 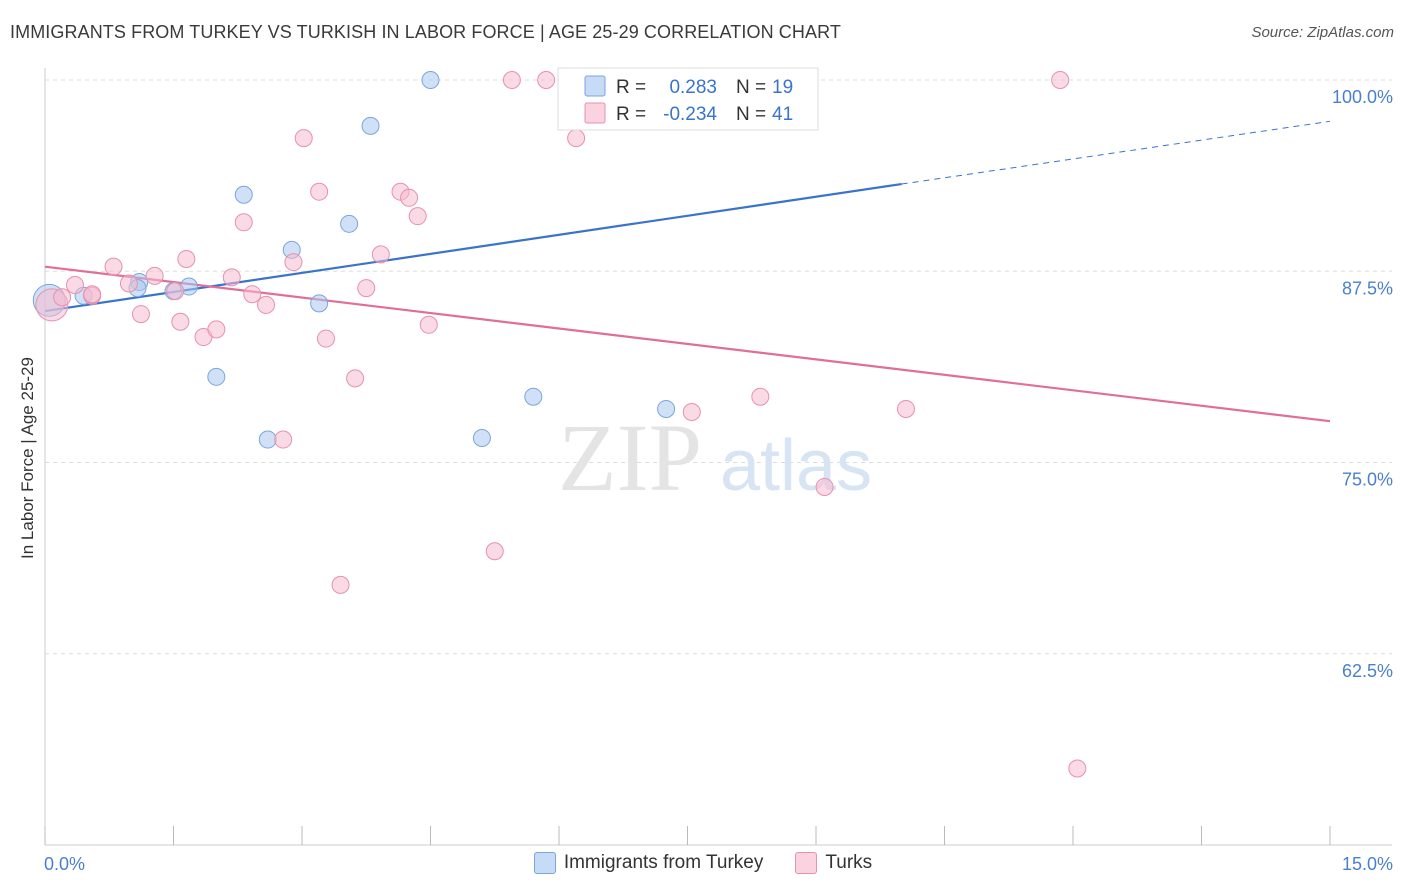 What do you see at coordinates (751, 87) in the screenshot?
I see `stats-n-label-immigrants: N =` at bounding box center [751, 87].